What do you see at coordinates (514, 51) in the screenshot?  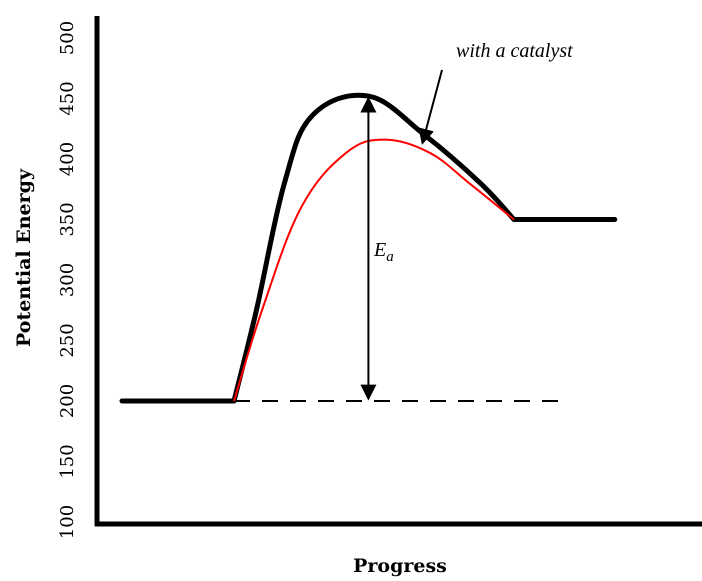 I see `catalyst-annotation-label: with a catalyst` at bounding box center [514, 51].